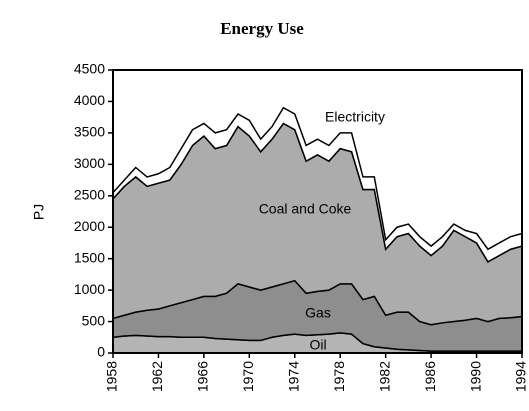 Image resolution: width=529 pixels, height=411 pixels. What do you see at coordinates (384, 376) in the screenshot?
I see `x-tick-label: 1982` at bounding box center [384, 376].